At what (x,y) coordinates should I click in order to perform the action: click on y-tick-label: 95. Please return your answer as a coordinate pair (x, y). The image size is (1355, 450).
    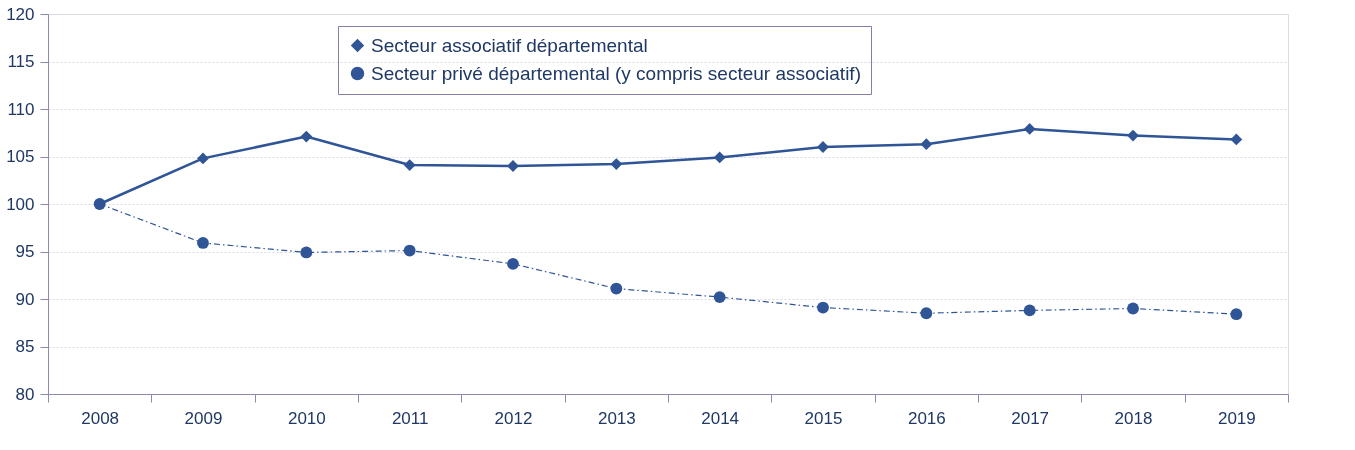
    Looking at the image, I should click on (25, 251).